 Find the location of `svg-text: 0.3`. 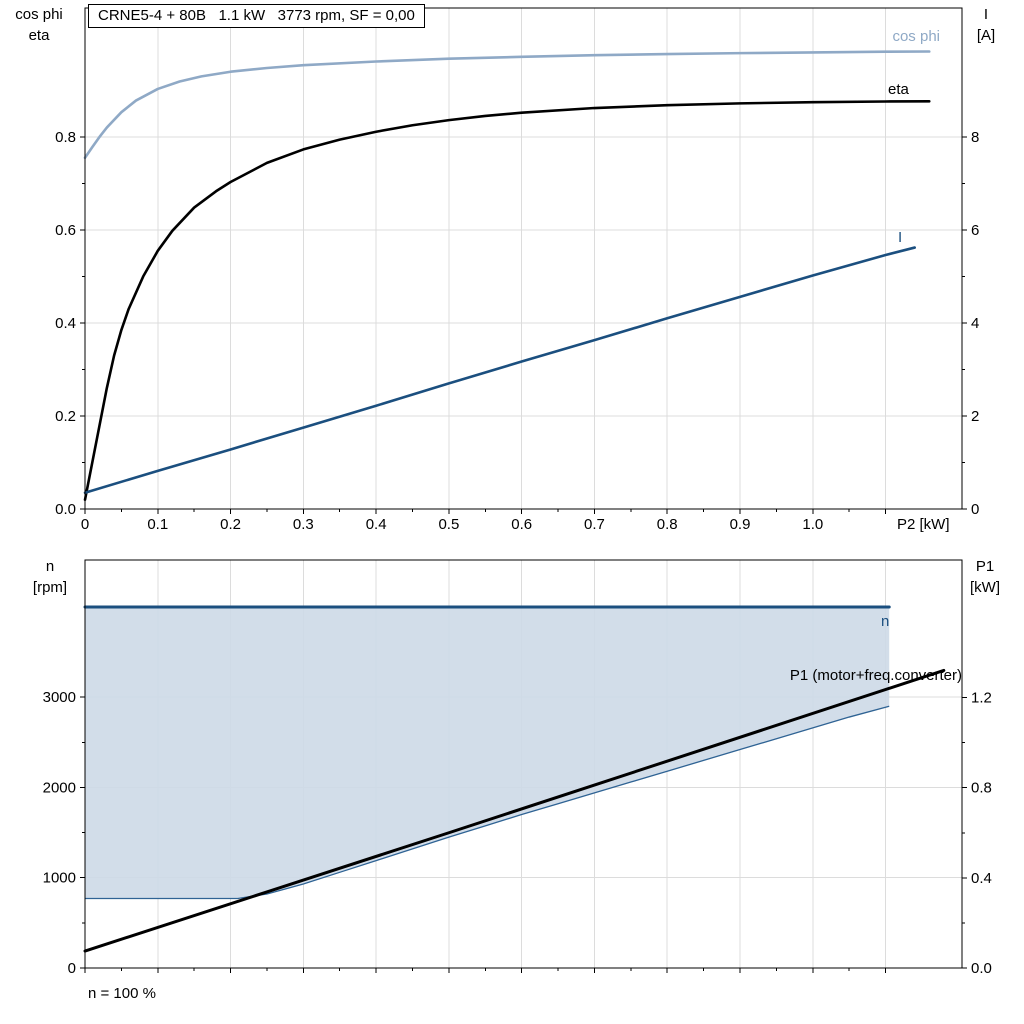

svg-text: 0.3 is located at coordinates (303, 524).